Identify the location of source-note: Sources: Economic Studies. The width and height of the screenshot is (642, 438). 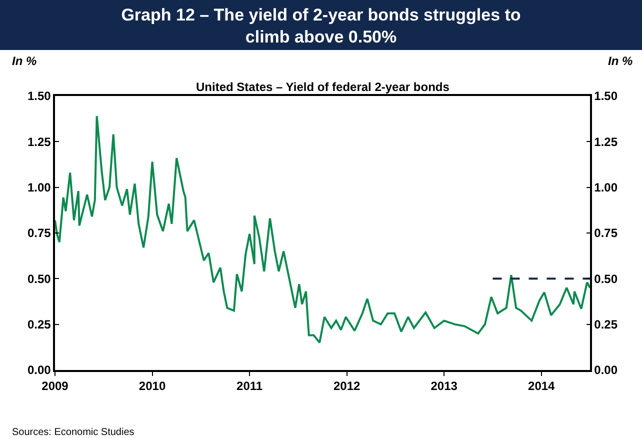
(73, 432).